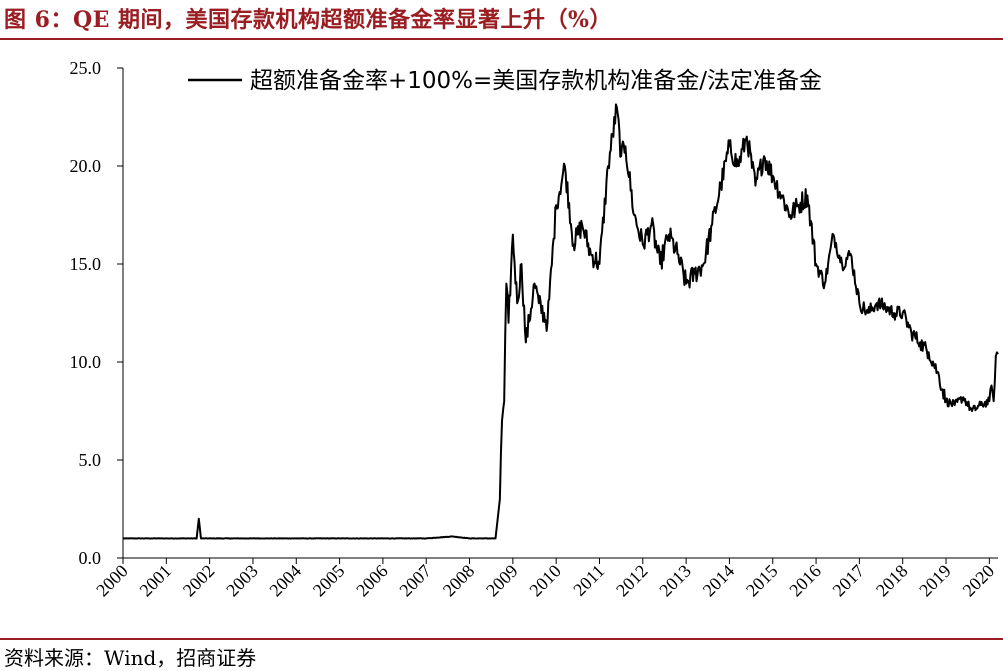  What do you see at coordinates (979, 581) in the screenshot?
I see `x-tick-label: 2020` at bounding box center [979, 581].